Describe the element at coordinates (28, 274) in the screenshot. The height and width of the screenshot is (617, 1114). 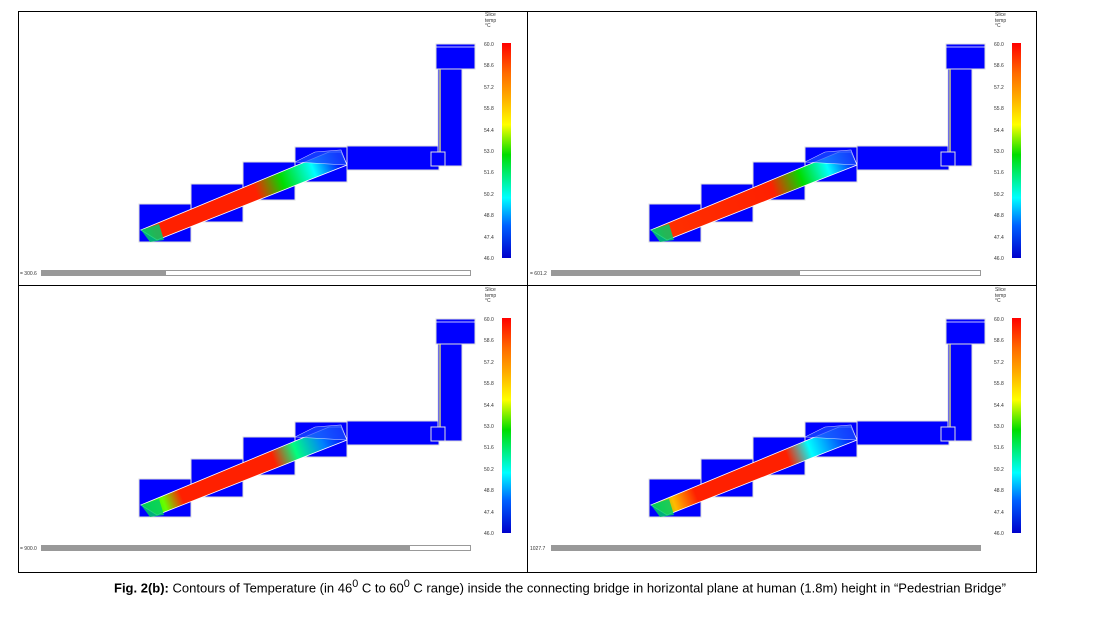
I see `time-label: = 300.6` at that location.